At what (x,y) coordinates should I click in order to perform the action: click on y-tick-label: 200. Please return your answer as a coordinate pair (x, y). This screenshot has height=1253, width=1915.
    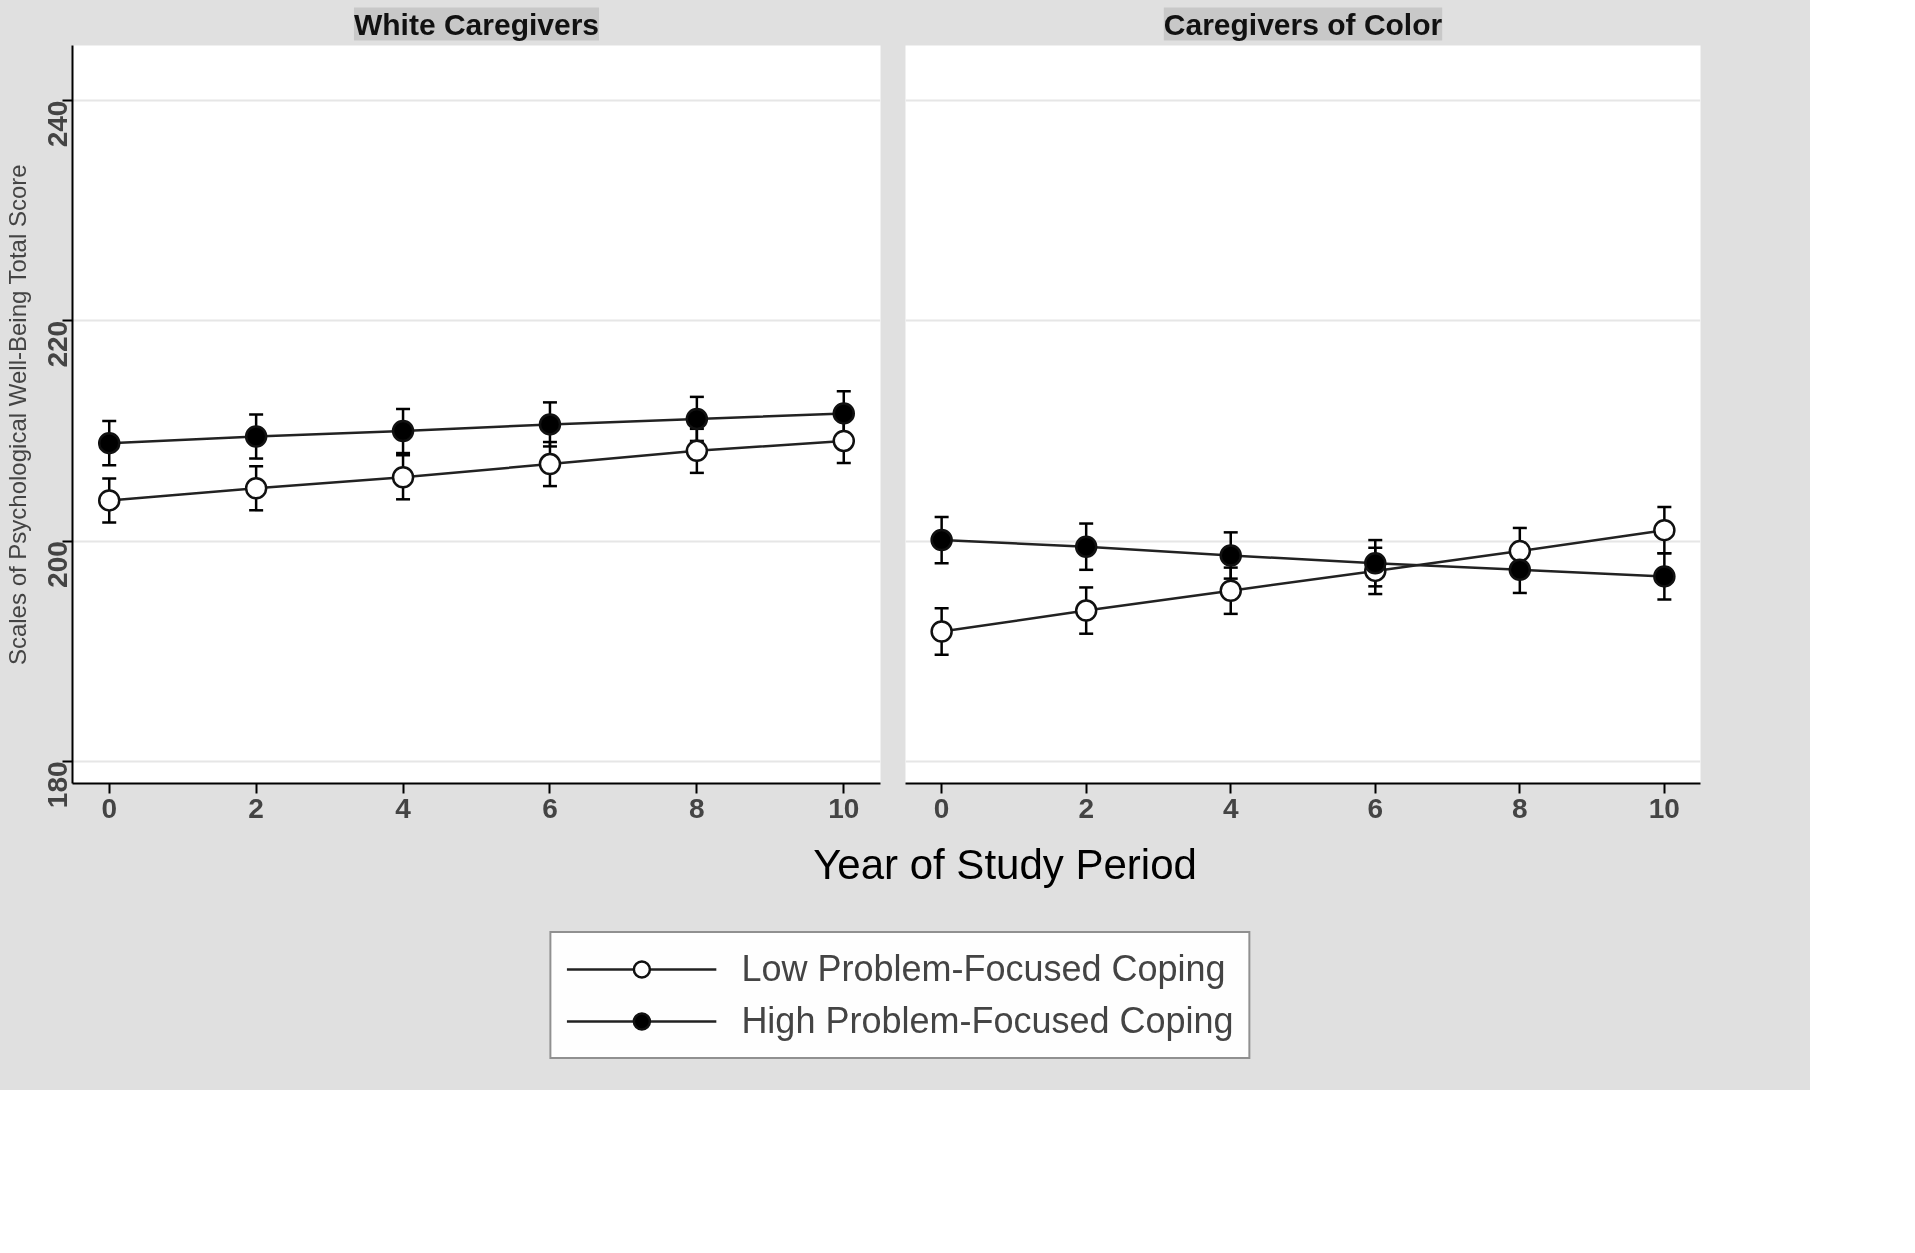
    Looking at the image, I should click on (57, 564).